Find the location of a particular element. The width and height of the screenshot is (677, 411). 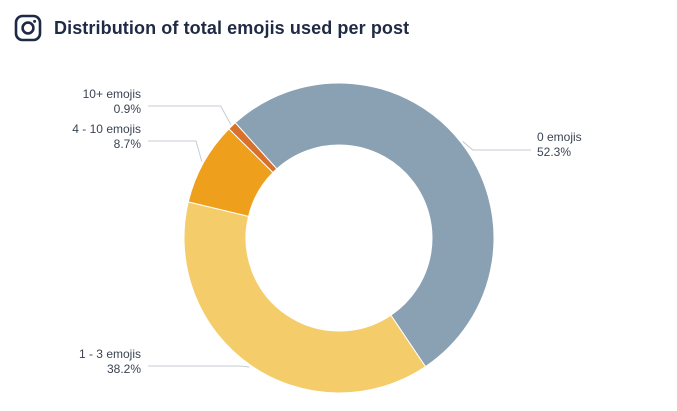

slice-label: 0 emojis is located at coordinates (559, 137).